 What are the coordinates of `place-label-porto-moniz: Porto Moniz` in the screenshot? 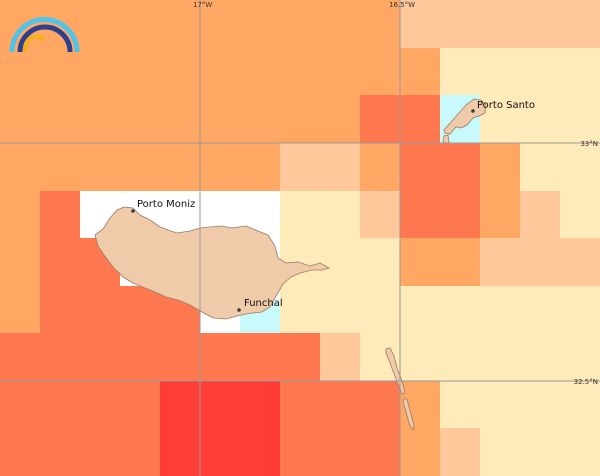 It's located at (166, 204).